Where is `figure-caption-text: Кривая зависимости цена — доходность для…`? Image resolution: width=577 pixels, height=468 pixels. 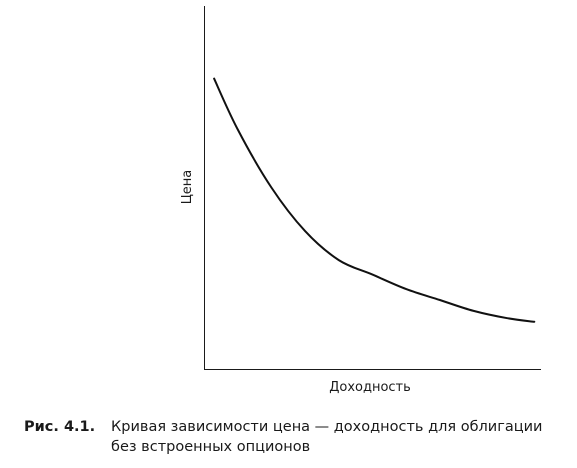
figure-caption-text: Кривая зависимости цена — доходность для… is located at coordinates (327, 437).